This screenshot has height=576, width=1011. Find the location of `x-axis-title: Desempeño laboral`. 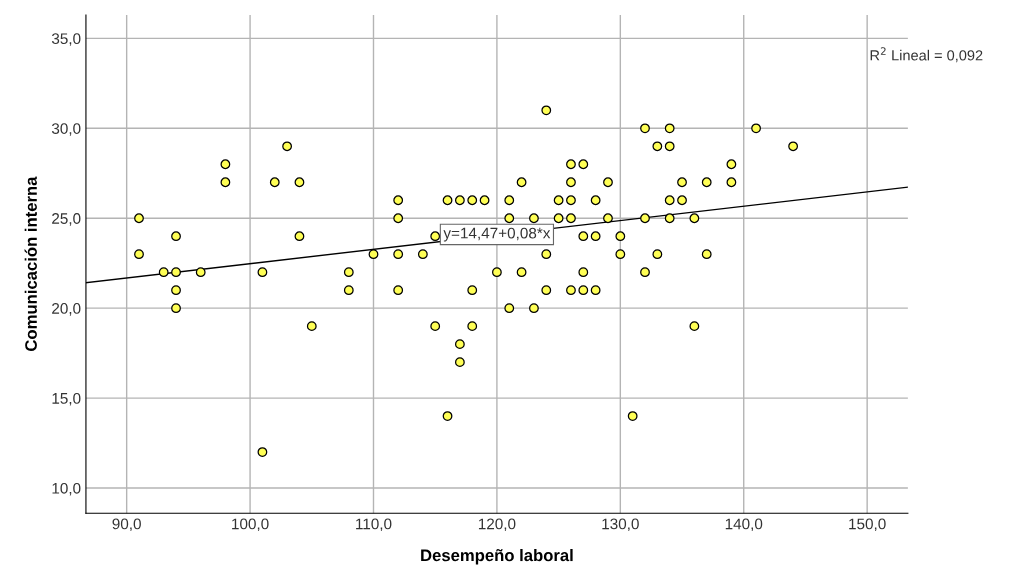

x-axis-title: Desempeño laboral is located at coordinates (497, 556).